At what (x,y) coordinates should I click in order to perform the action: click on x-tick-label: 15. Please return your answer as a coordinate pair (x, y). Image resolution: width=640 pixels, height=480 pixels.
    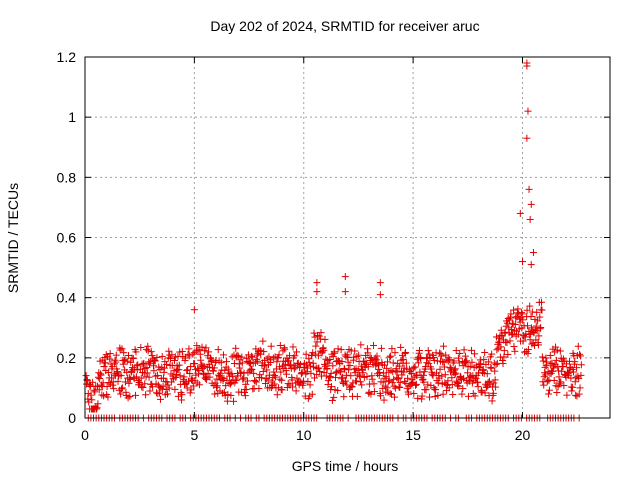
    Looking at the image, I should click on (413, 435).